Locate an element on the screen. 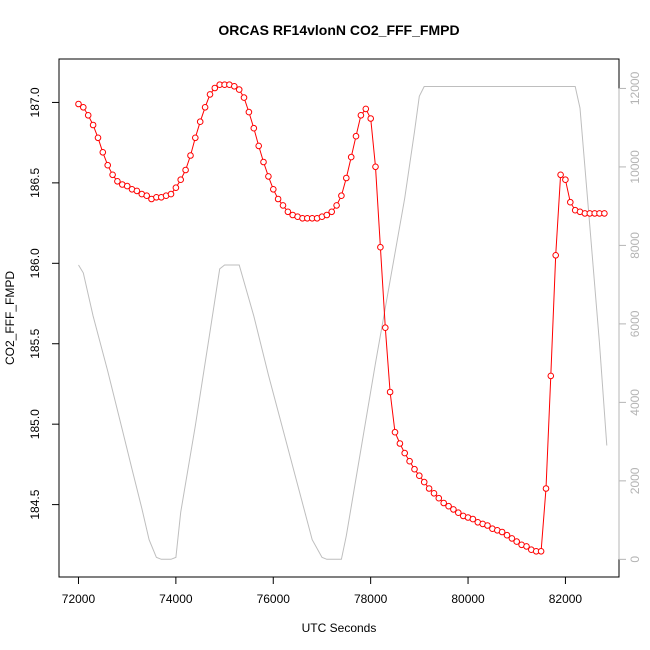 This screenshot has height=650, width=650. x-tick-label: 76000 is located at coordinates (274, 599).